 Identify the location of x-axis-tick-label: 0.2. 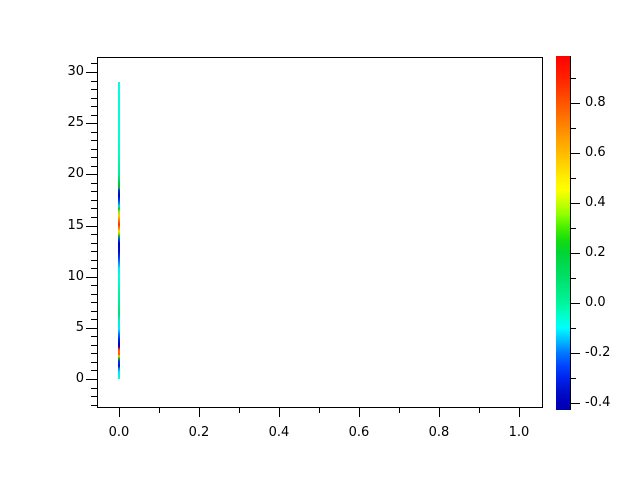
(199, 432).